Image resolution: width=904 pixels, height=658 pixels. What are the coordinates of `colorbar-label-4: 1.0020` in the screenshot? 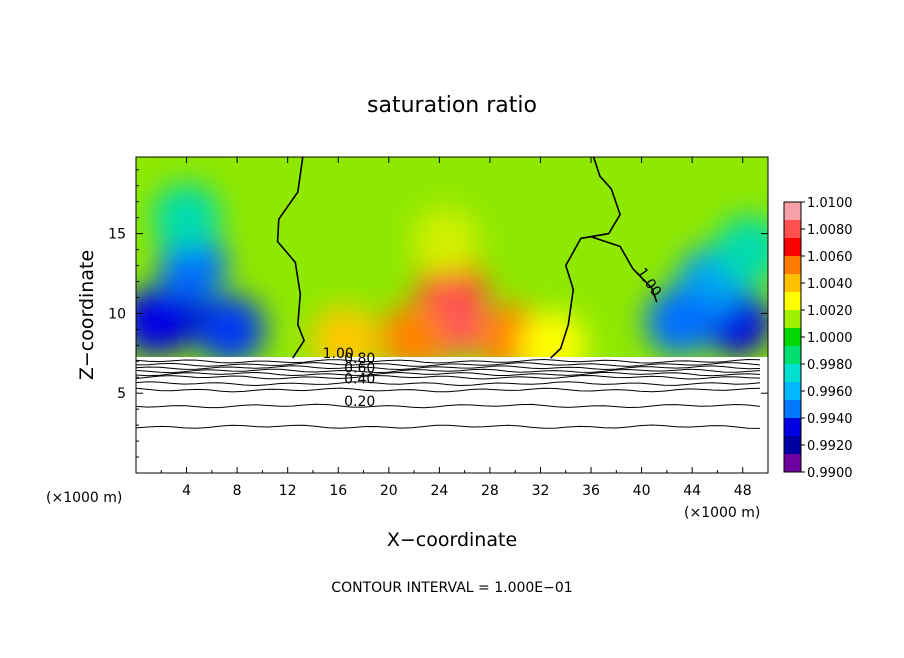 It's located at (830, 311).